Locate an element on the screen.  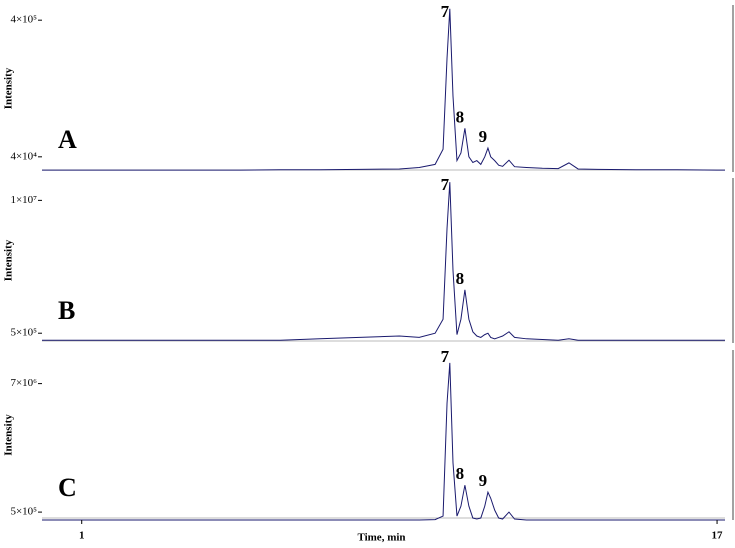
y-tick-label: 4×10⁴ is located at coordinates (23, 156).